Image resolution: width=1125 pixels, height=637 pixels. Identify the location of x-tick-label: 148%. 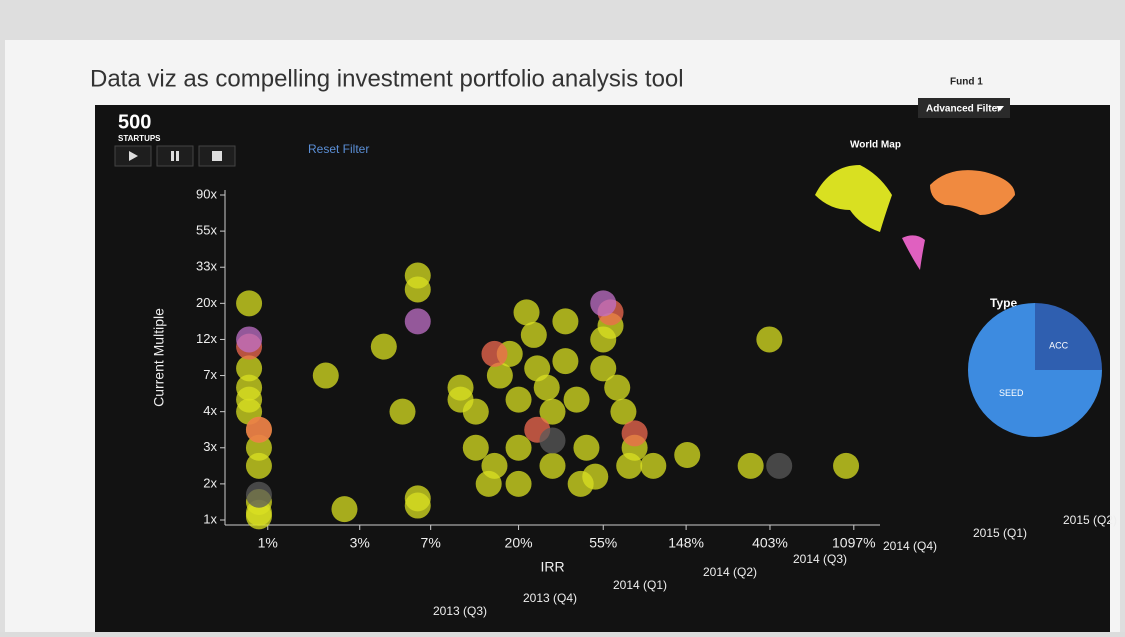
(686, 543).